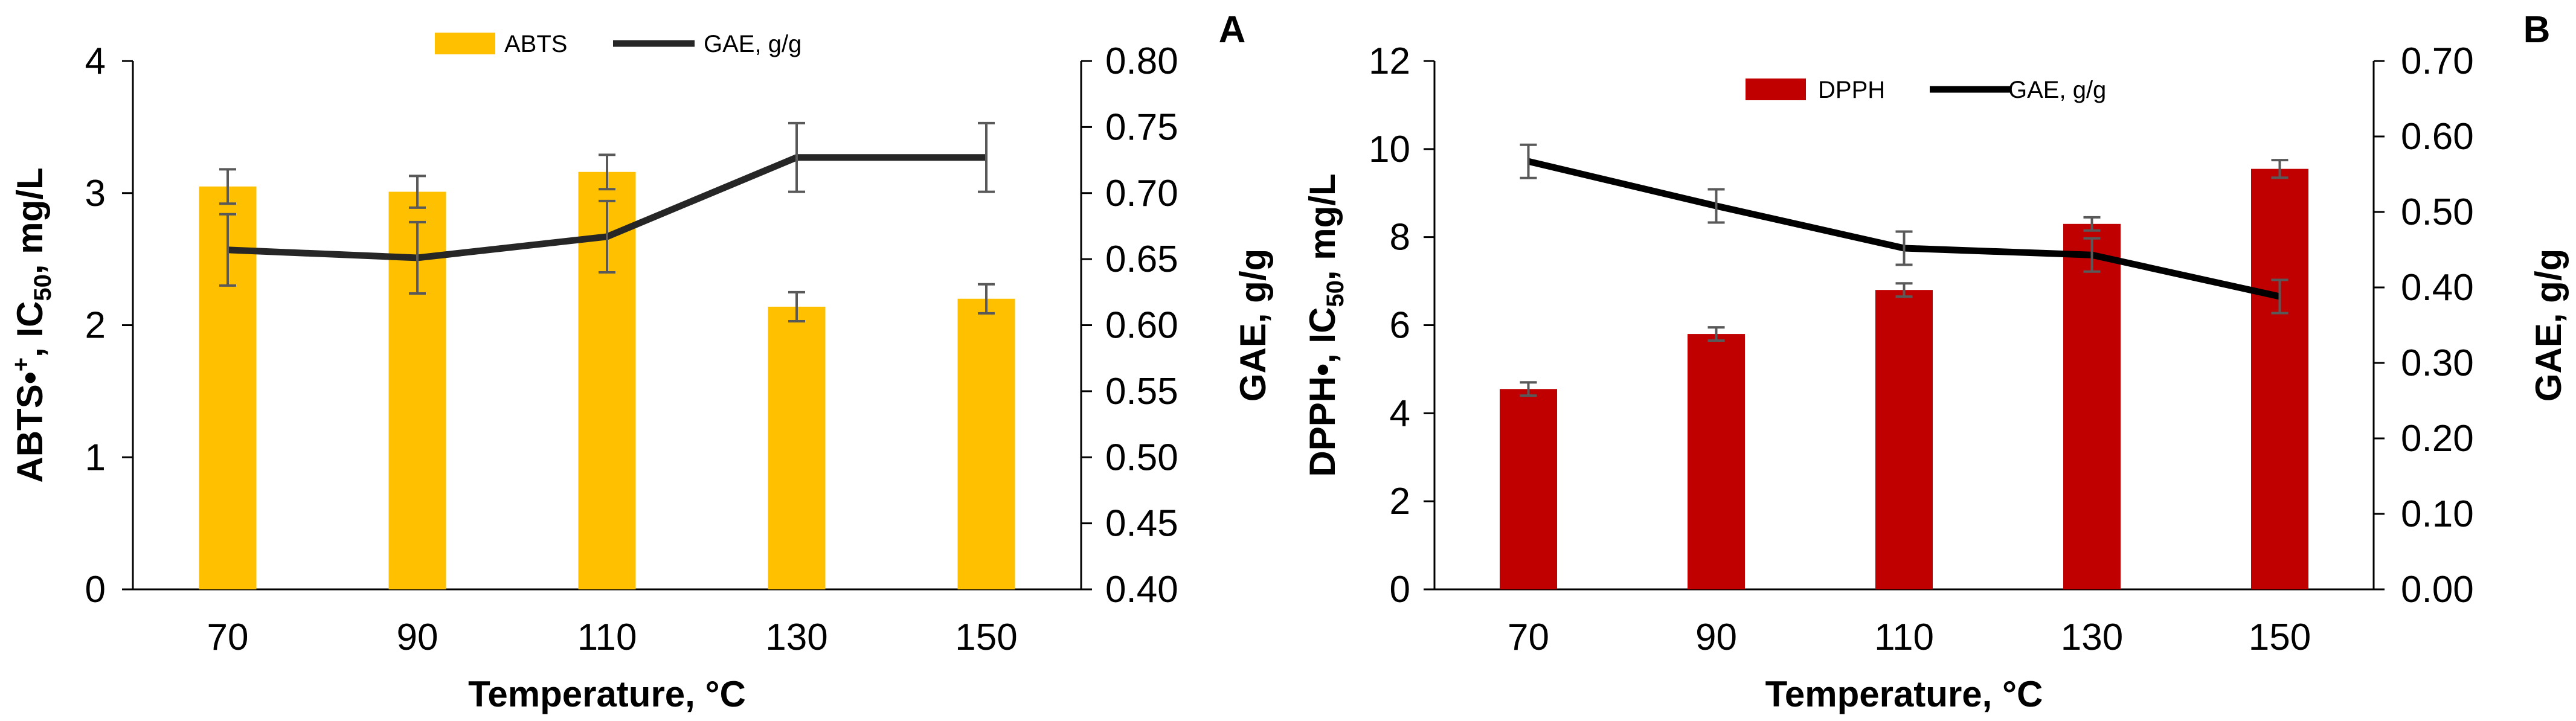 This screenshot has width=2576, height=721. Describe the element at coordinates (1141, 391) in the screenshot. I see `y2-tick-label: 0.55` at that location.